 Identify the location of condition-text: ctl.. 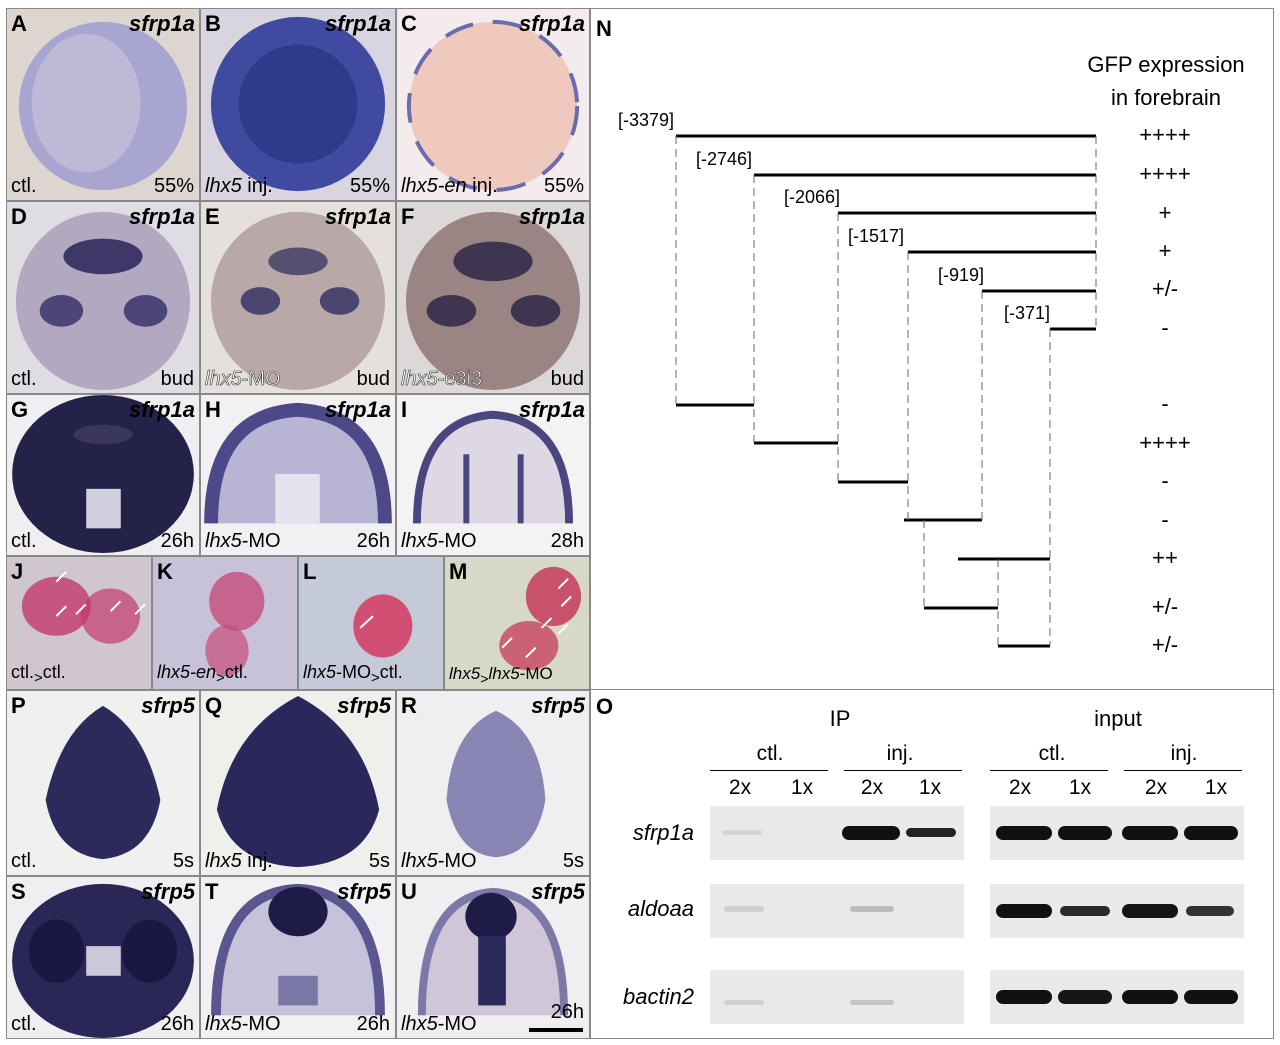
(23, 672).